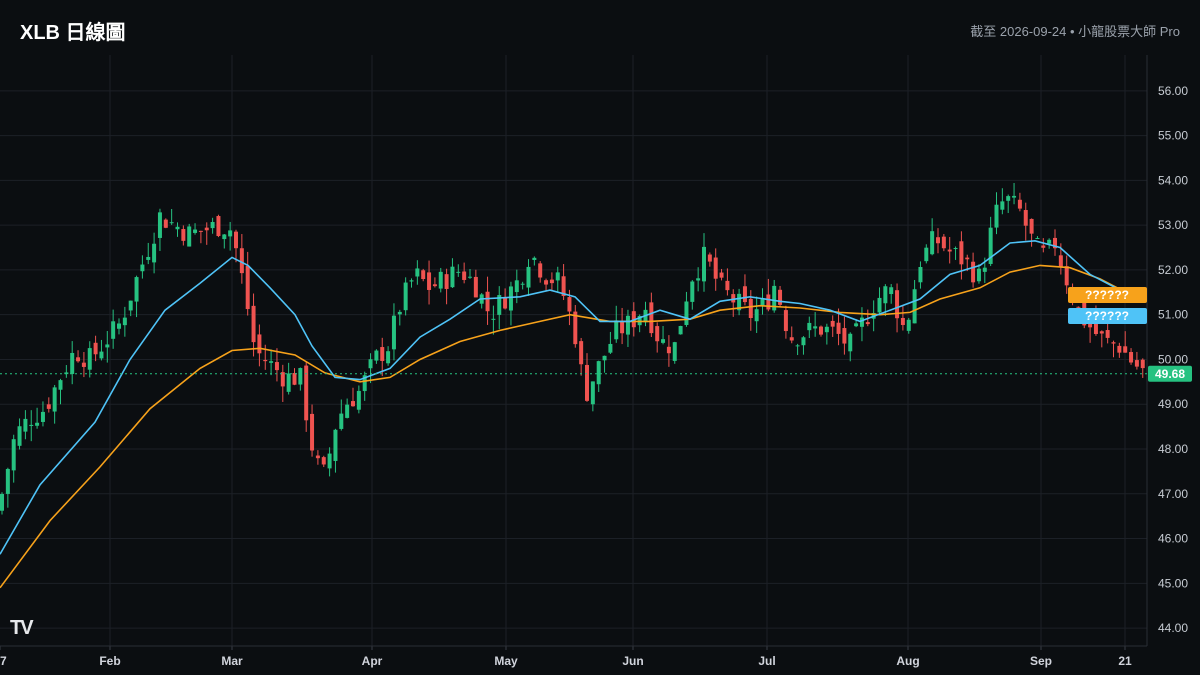 The width and height of the screenshot is (1200, 675). What do you see at coordinates (1173, 91) in the screenshot?
I see `y-tick-label: 56.00` at bounding box center [1173, 91].